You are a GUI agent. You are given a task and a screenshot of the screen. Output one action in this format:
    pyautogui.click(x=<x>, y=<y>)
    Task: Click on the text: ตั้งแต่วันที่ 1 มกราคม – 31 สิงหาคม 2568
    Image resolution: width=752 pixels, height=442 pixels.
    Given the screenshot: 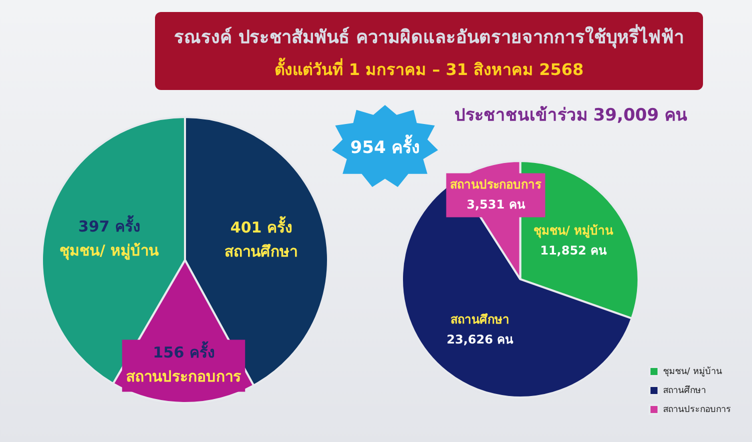 What is the action you would take?
    pyautogui.click(x=429, y=69)
    